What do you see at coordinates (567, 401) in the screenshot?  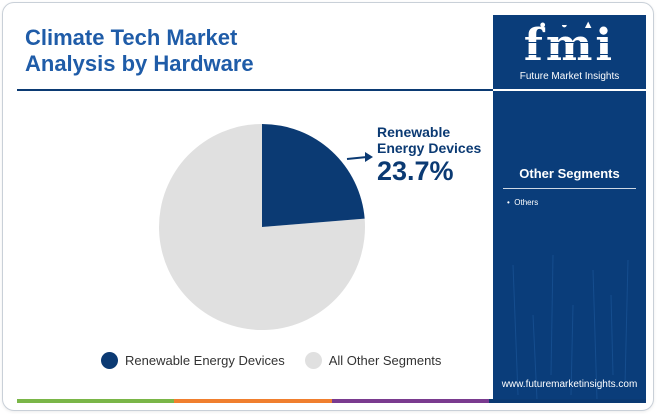 I see `bottom-bar-navy` at bounding box center [567, 401].